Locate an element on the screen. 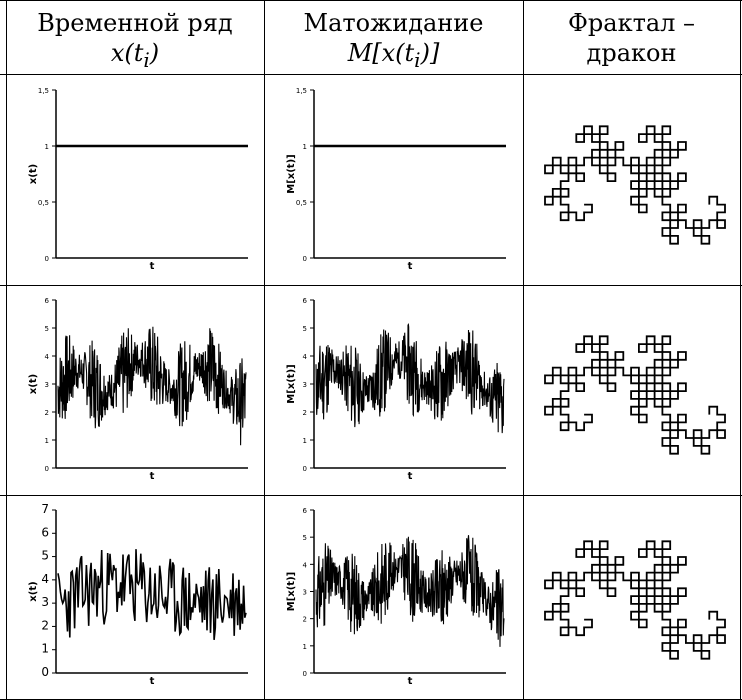  chart-expectation-row2: 0 1 2 3 4 5 6 t M[x(t)] is located at coordinates (396, 389).